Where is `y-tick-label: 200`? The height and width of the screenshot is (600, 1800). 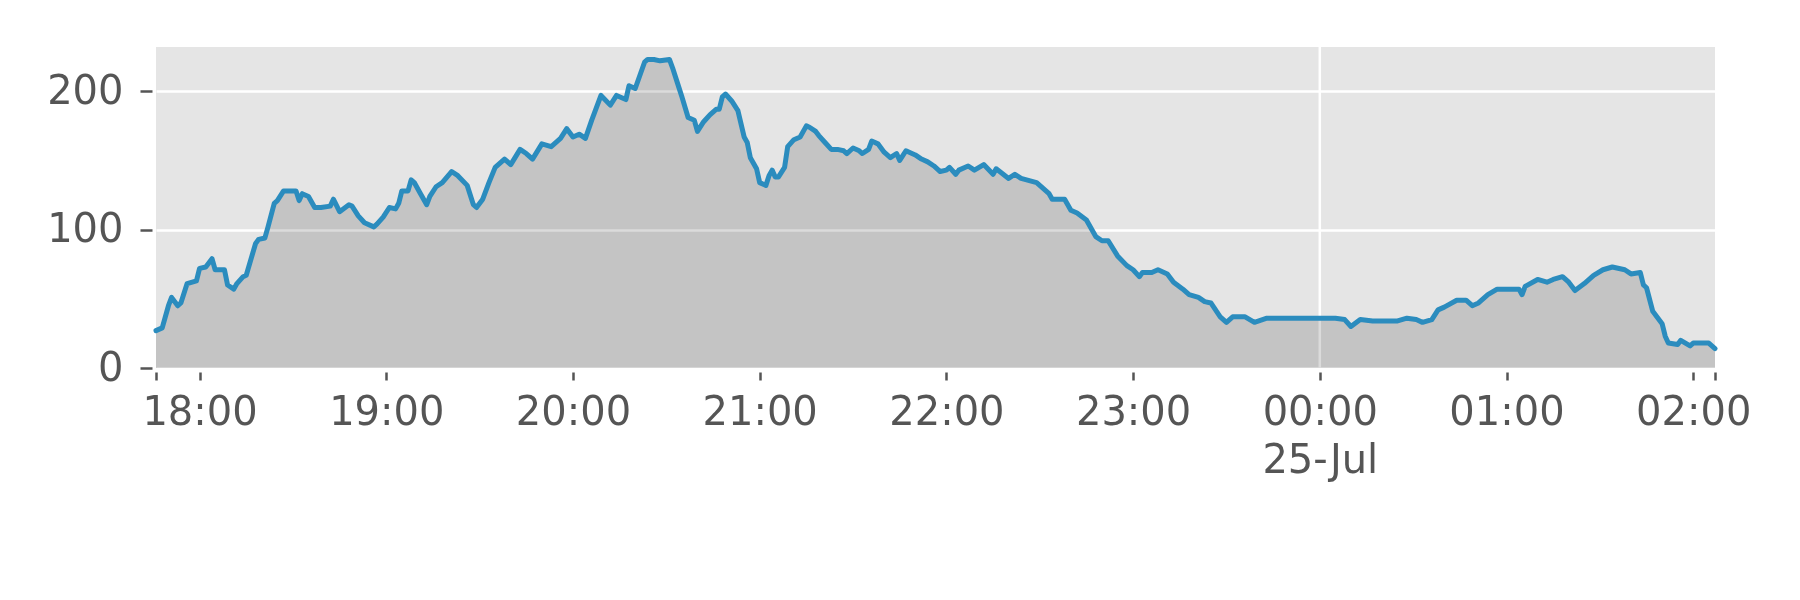
y-tick-label: 200 is located at coordinates (85, 89).